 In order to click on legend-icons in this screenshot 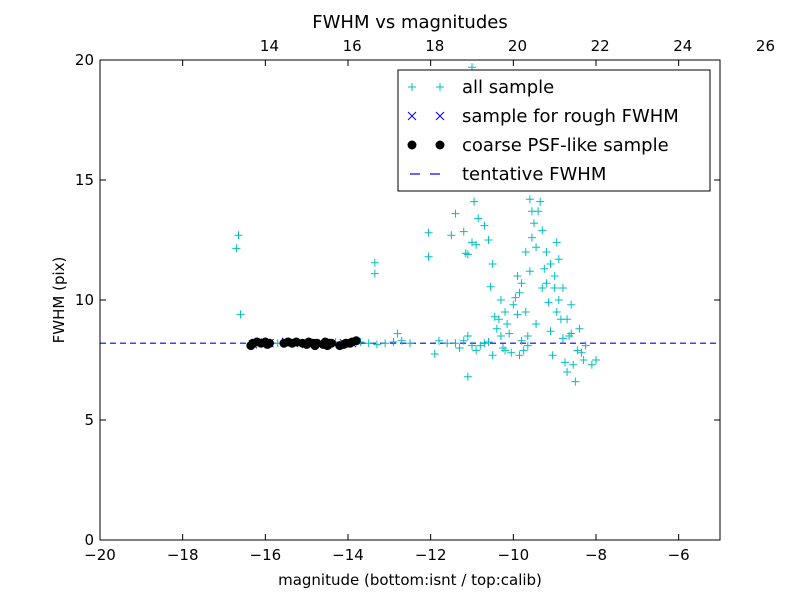, I will do `click(426, 129)`.